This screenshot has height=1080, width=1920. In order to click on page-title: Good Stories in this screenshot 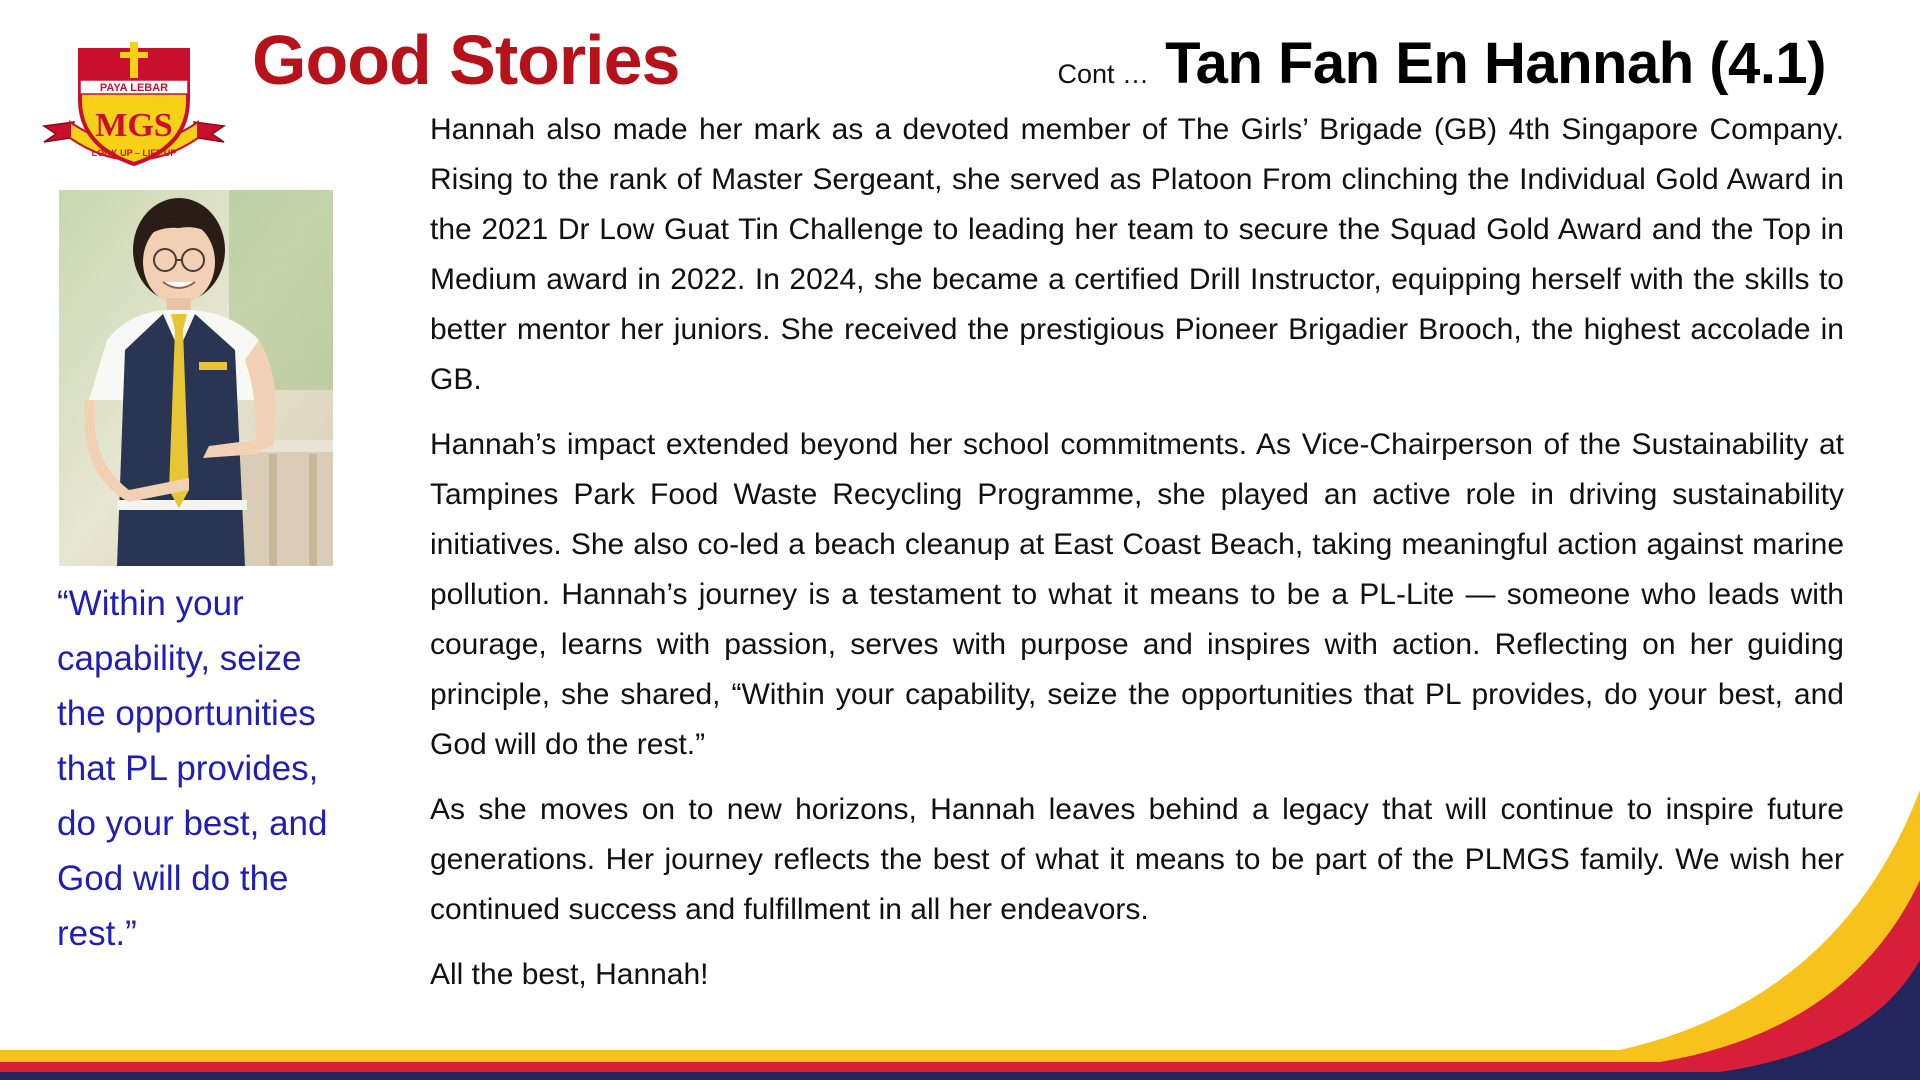, I will do `click(466, 60)`.